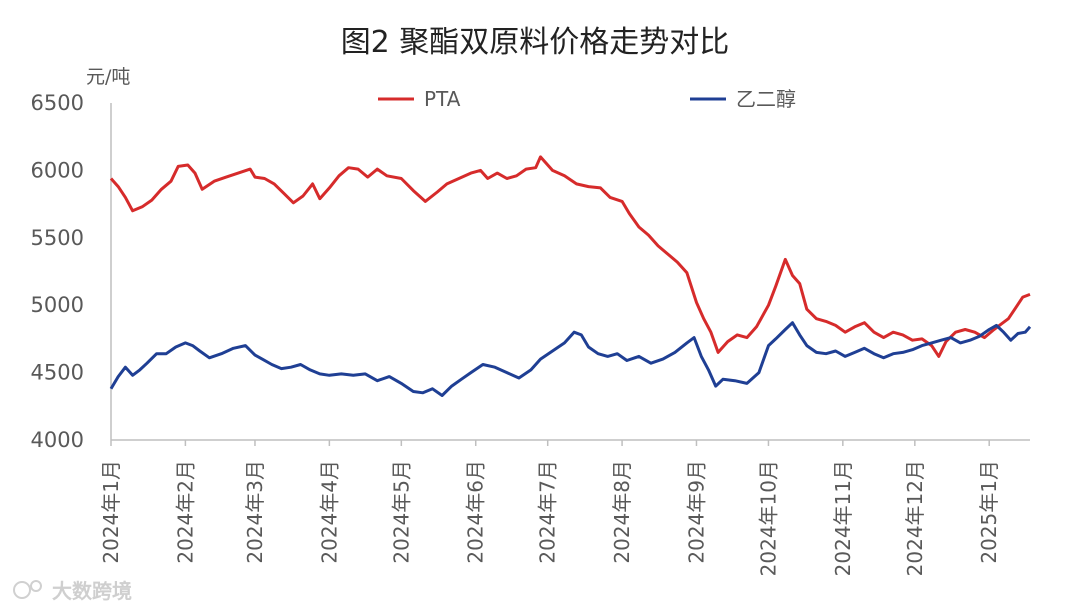  I want to click on x-tick-label: 2024年4月, so click(329, 512).